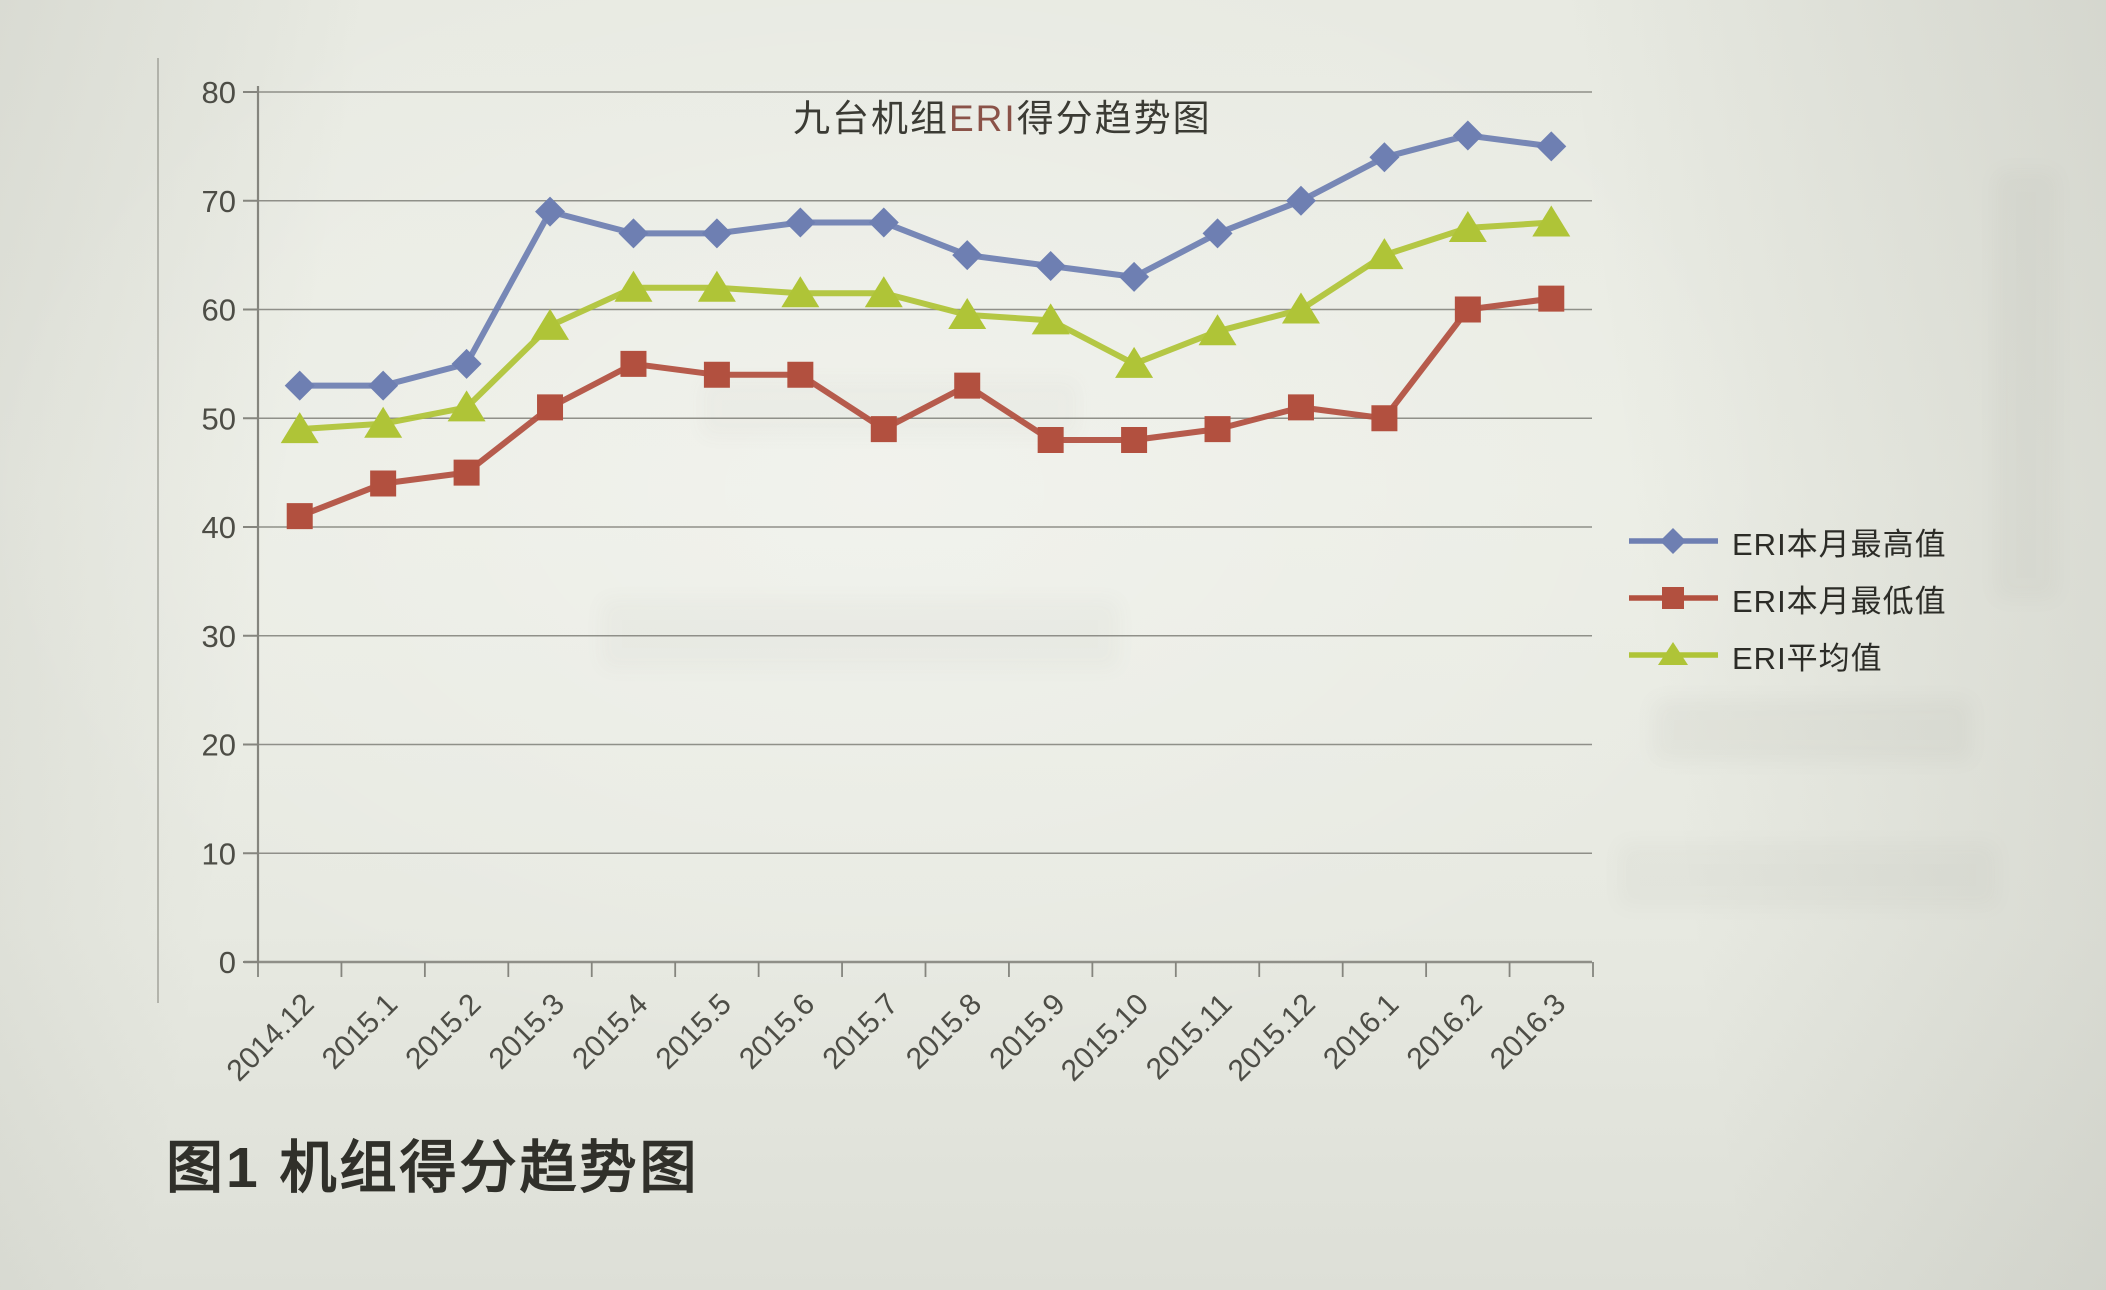  Describe the element at coordinates (219, 310) in the screenshot. I see `y-tick-label: 60` at that location.